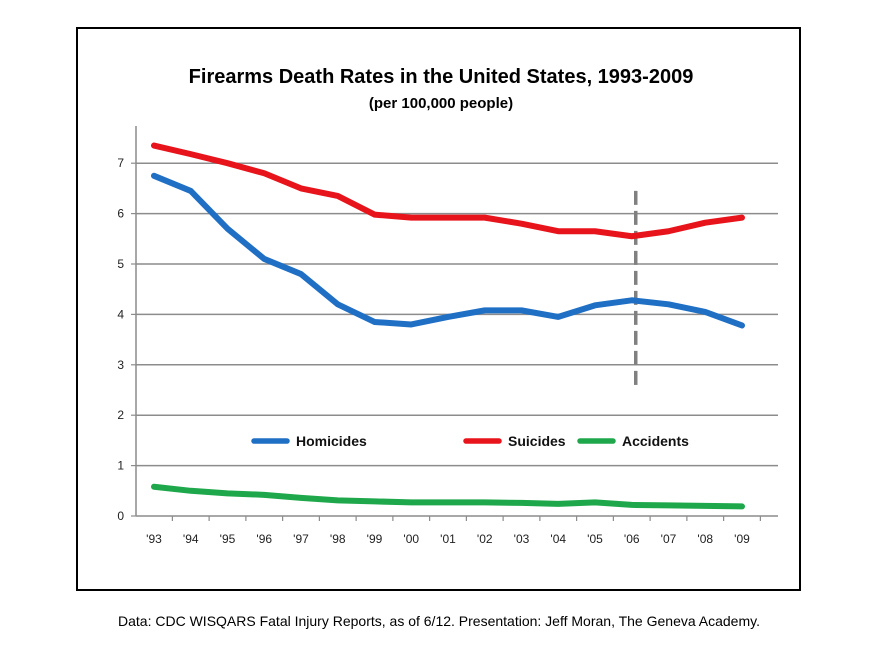 This screenshot has height=659, width=878. What do you see at coordinates (120, 314) in the screenshot?
I see `y-tick-label-4: 4` at bounding box center [120, 314].